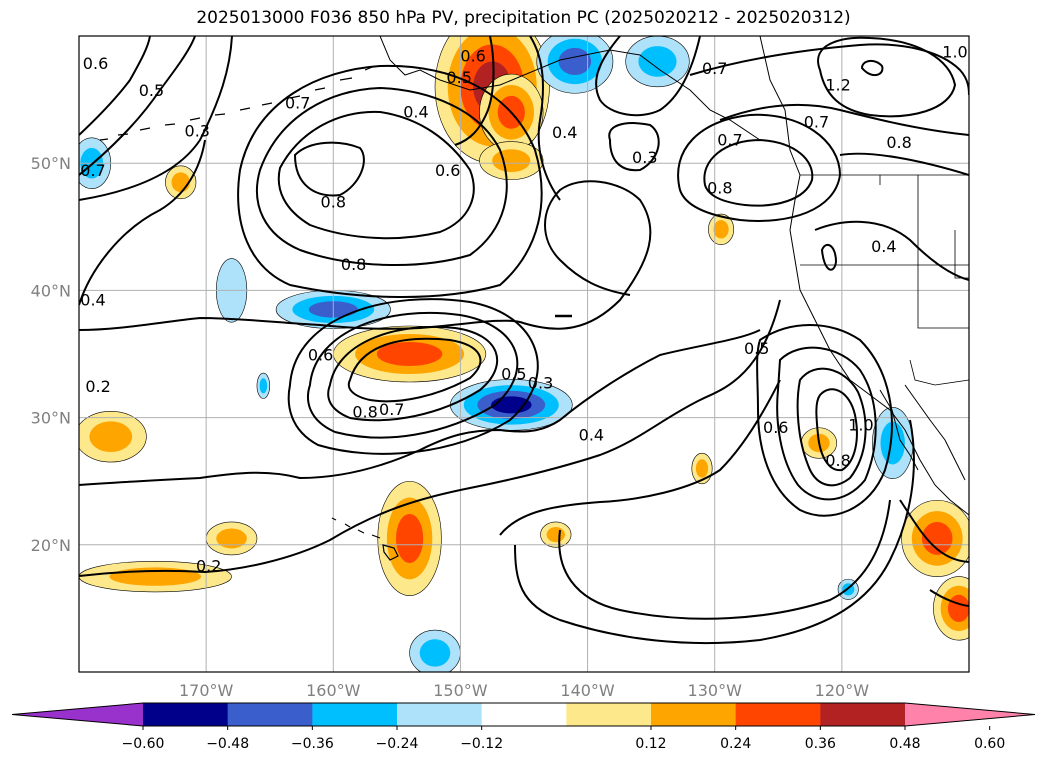 The height and width of the screenshot is (765, 1047). Describe the element at coordinates (312, 744) in the screenshot. I see `colorbar-tick-label: −0.36` at that location.